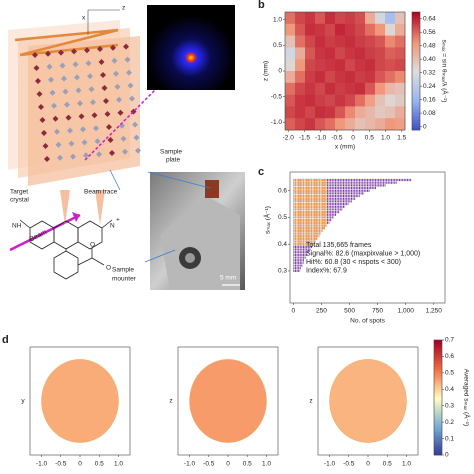 The image size is (474, 474). What do you see at coordinates (429, 99) in the screenshot?
I see `colorbar-tick-label: 0.16` at bounding box center [429, 99].